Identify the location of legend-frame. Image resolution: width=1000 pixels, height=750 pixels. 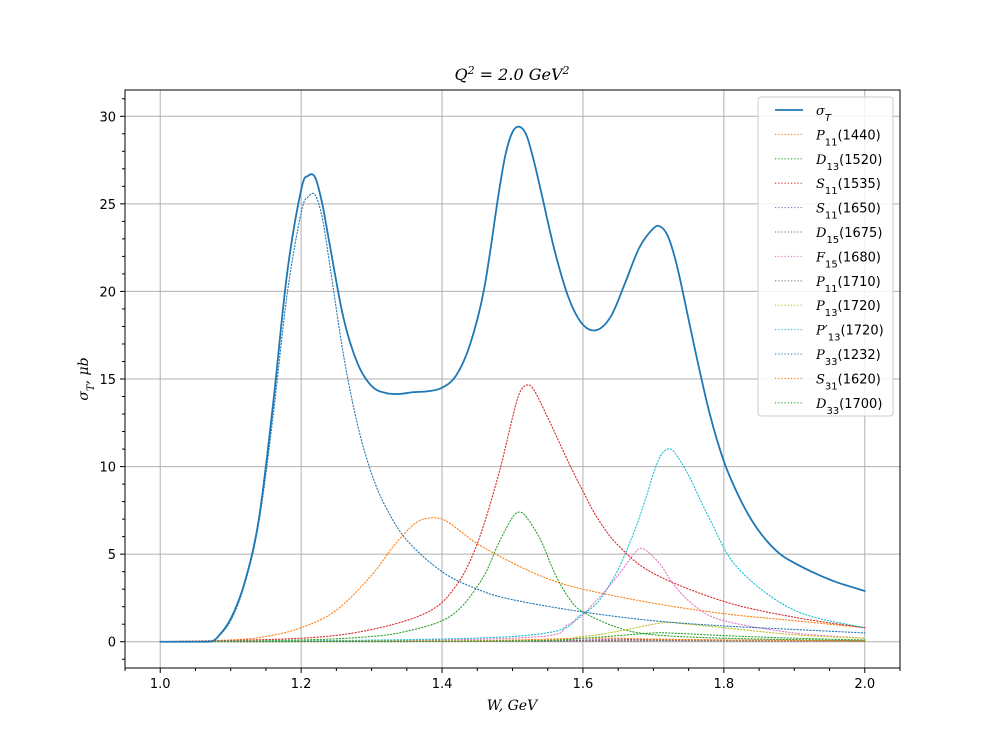
(825, 256).